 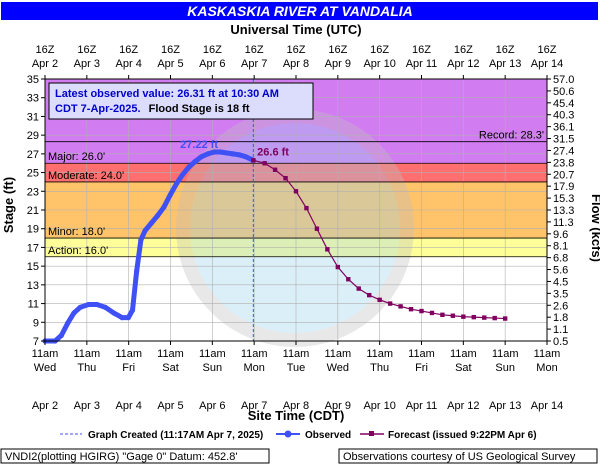 What do you see at coordinates (560, 342) in the screenshot?
I see `flow-tick-label: 0.5` at bounding box center [560, 342].